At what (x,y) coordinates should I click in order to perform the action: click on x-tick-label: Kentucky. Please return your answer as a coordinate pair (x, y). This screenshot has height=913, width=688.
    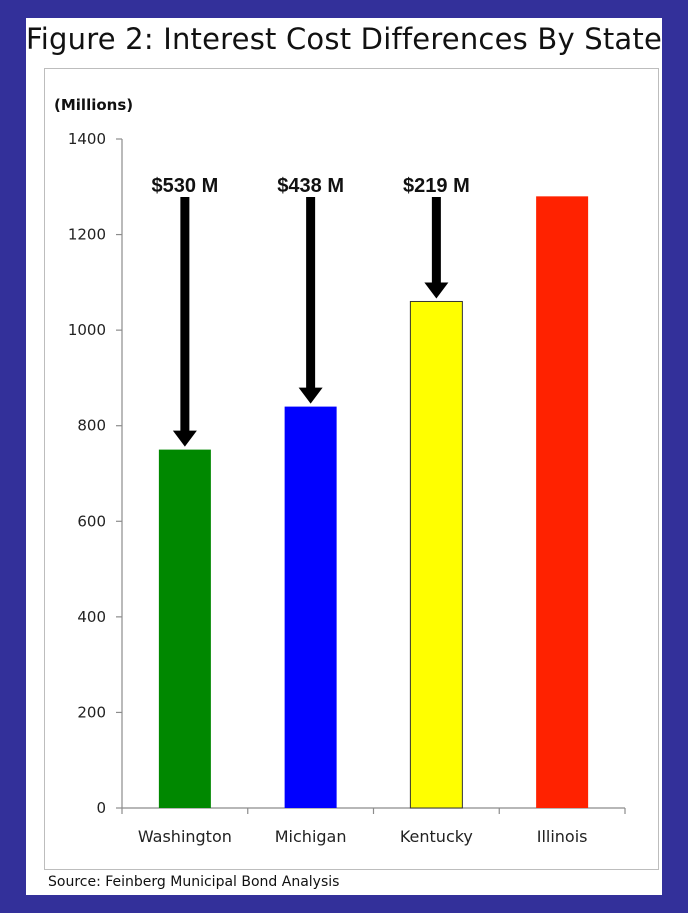
    Looking at the image, I should click on (436, 836).